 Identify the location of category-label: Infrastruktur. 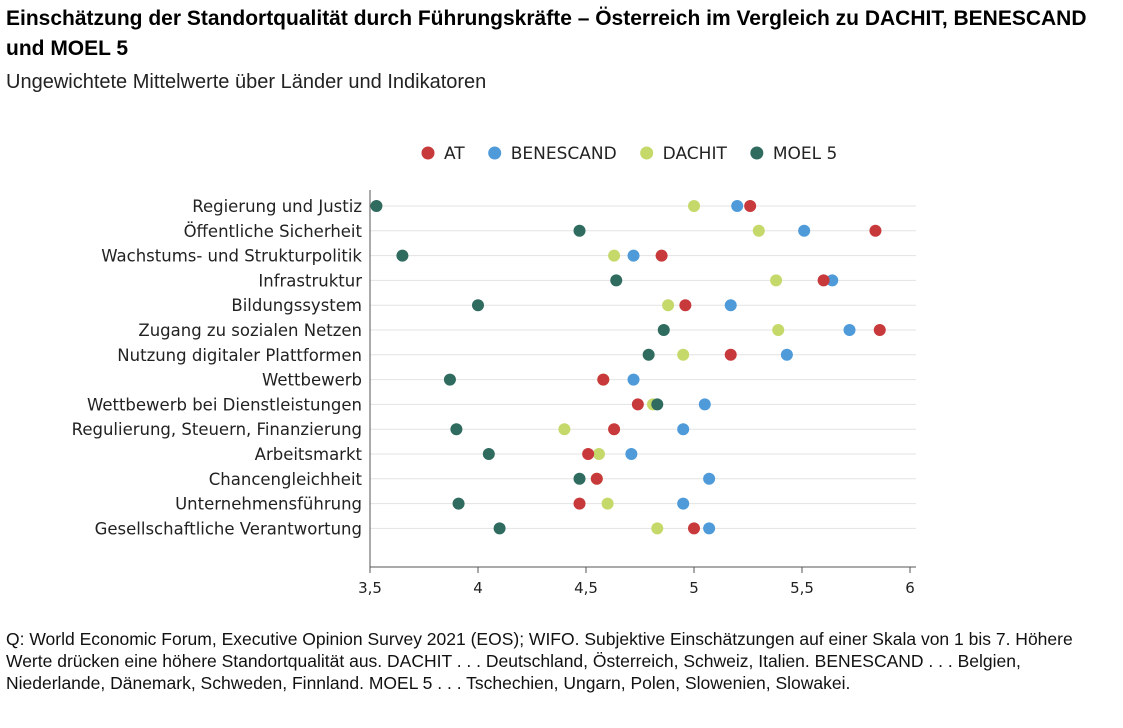
(310, 280).